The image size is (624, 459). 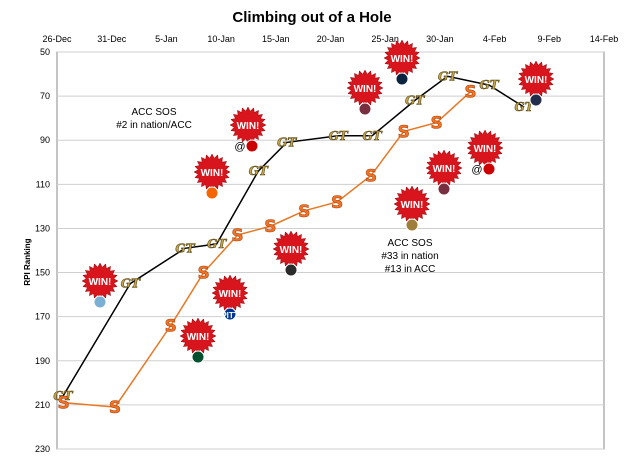 I want to click on x-tick-label: 26-Dec, so click(x=57, y=39).